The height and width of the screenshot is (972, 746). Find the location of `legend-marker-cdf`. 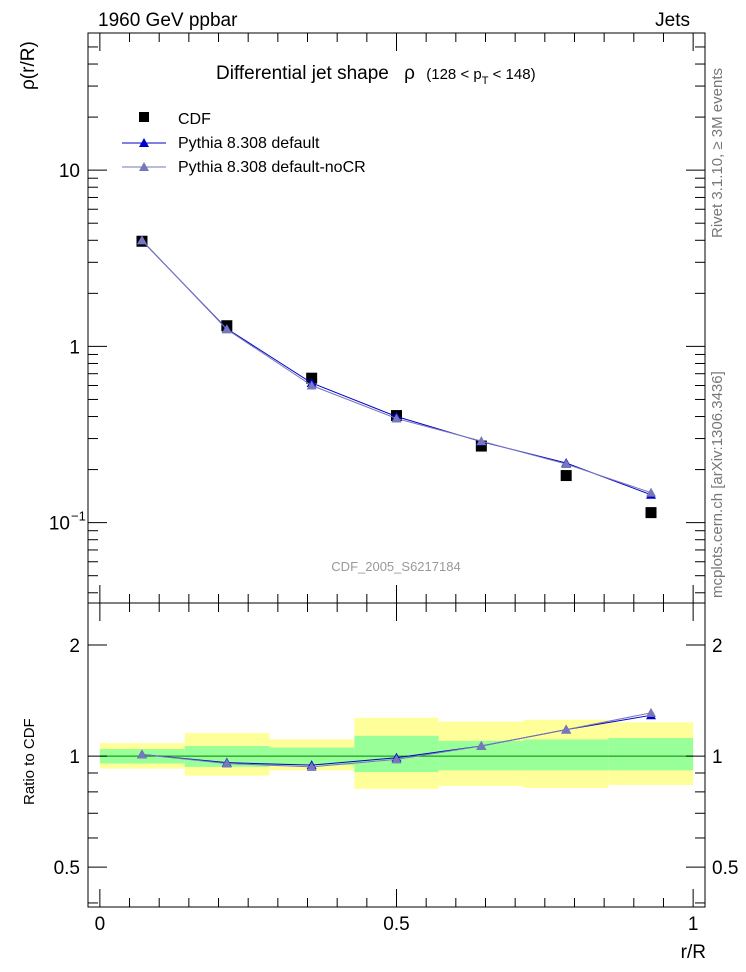

legend-marker-cdf is located at coordinates (144, 117).